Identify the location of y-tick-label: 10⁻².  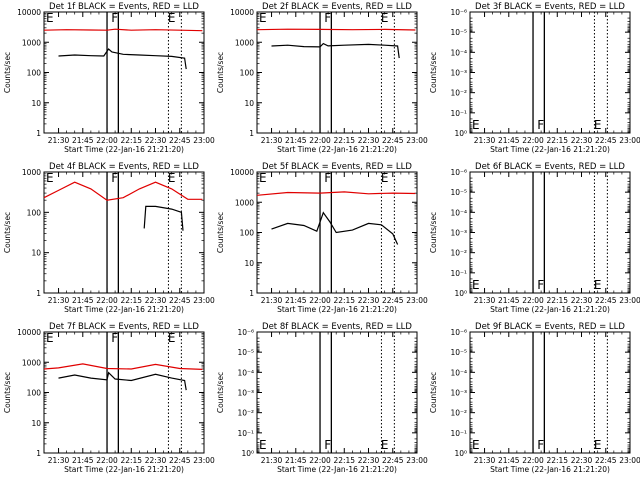
(458, 413).